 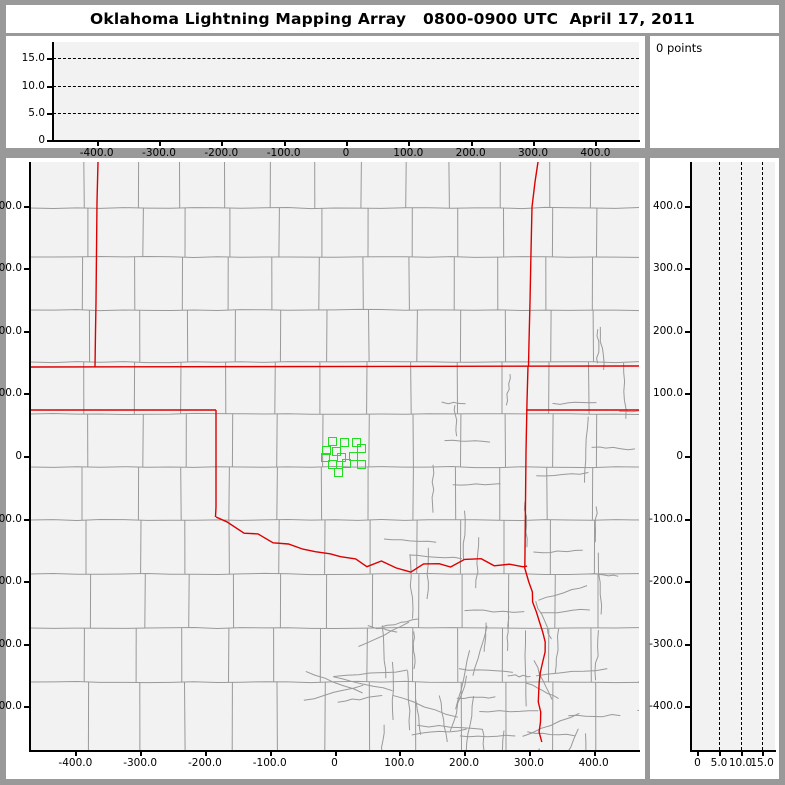 What do you see at coordinates (221, 153) in the screenshot?
I see `top-x-tick-label: -200.0` at bounding box center [221, 153].